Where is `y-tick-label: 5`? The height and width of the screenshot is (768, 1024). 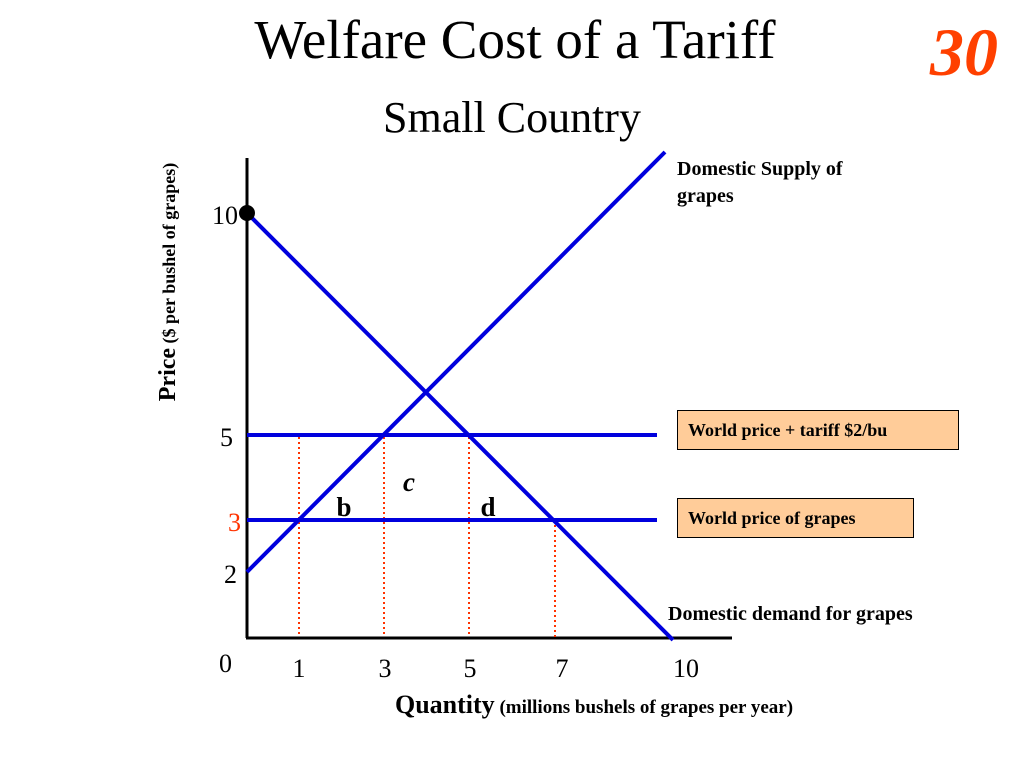
y-tick-label: 5 is located at coordinates (226, 437).